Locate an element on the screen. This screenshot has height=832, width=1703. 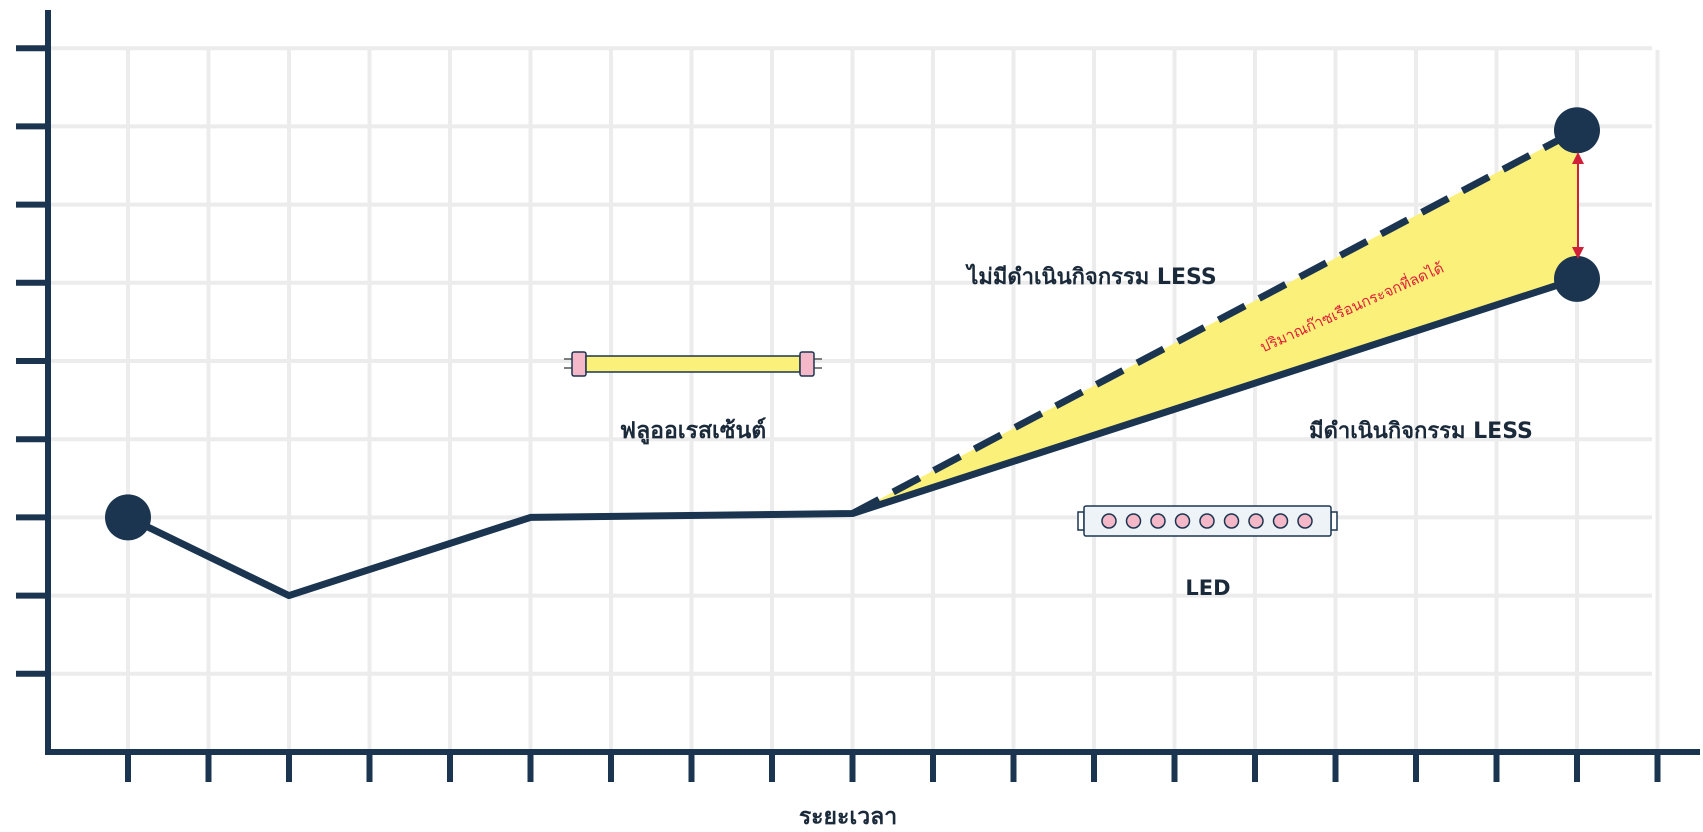
series-label-without-less: ไม่มีดำเนินกิจกรรม LESS is located at coordinates (1090, 276).